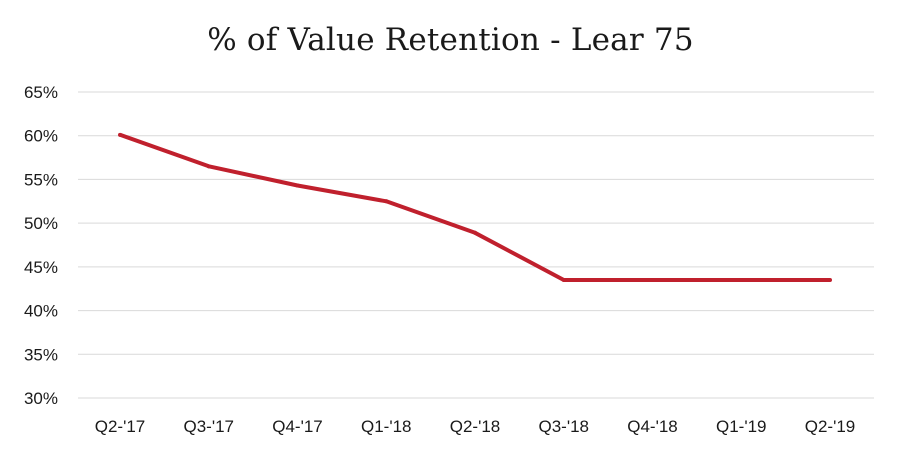 The height and width of the screenshot is (451, 901). Describe the element at coordinates (41, 92) in the screenshot. I see `y-tick-label: 65%` at that location.